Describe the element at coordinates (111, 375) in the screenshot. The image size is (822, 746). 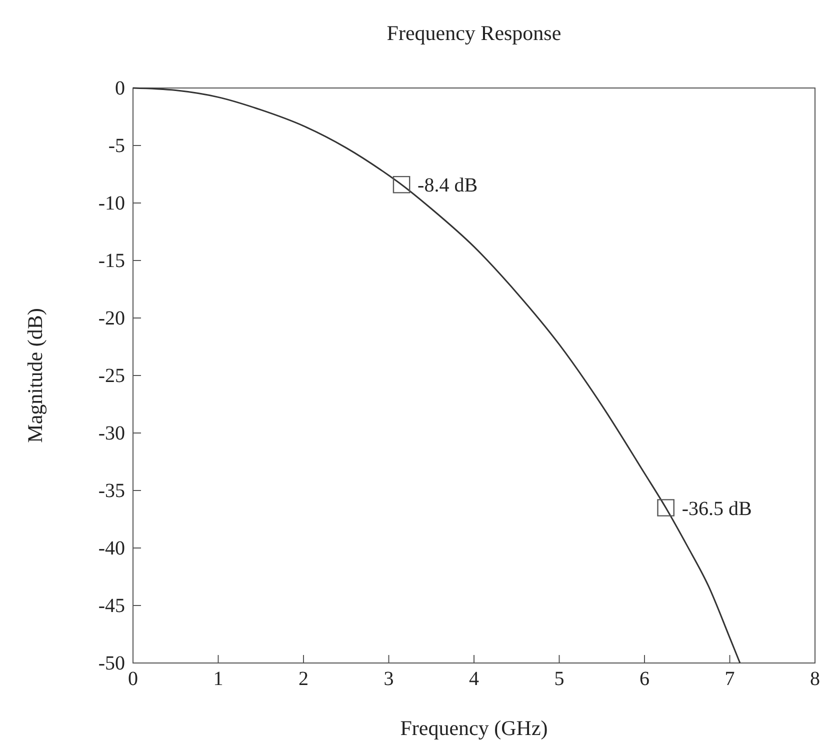
I see `y-tick-label: -25` at that location.